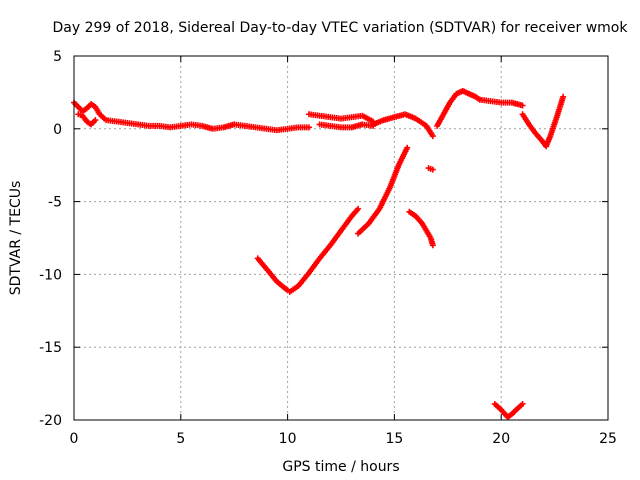 This screenshot has height=480, width=640. What do you see at coordinates (191, 116) in the screenshot?
I see `series-near-zero-band` at bounding box center [191, 116].